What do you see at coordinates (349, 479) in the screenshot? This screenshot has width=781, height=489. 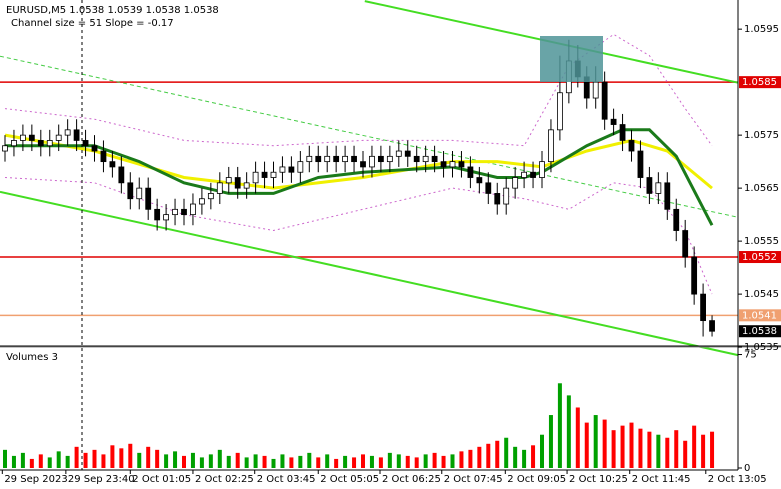 I see `x-tick-label: 2 Oct 05:05` at bounding box center [349, 479].